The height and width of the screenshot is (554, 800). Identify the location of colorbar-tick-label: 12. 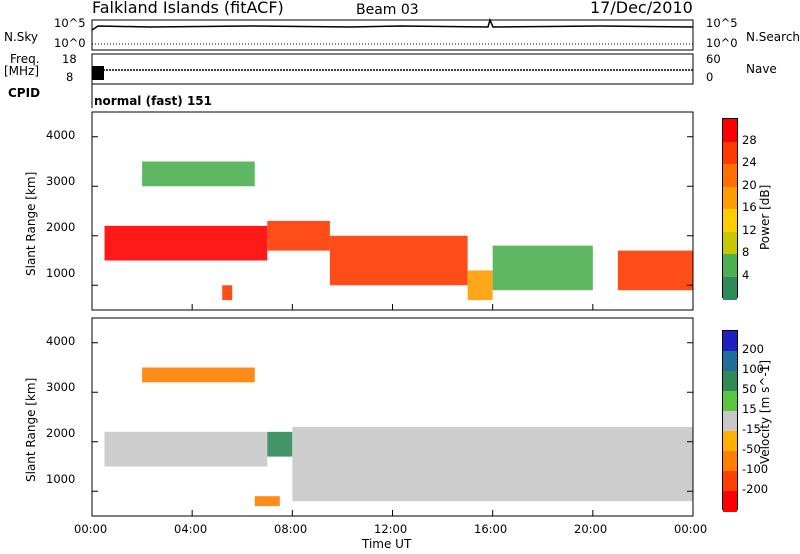
(749, 229).